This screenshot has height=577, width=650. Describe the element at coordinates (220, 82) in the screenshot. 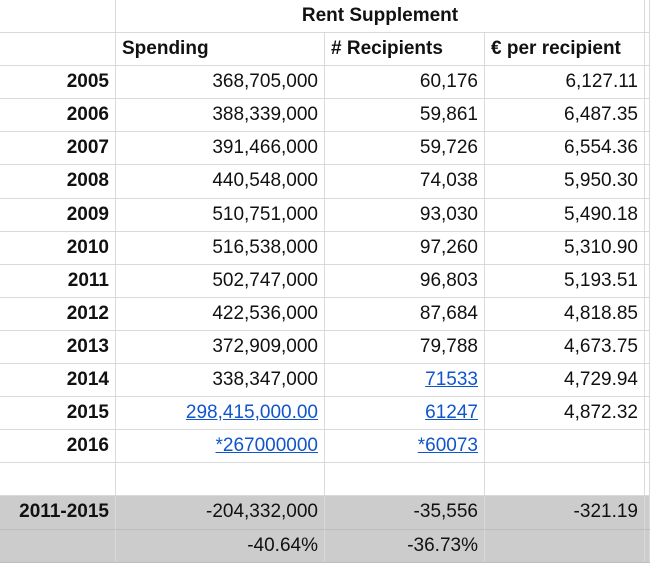

I see `spending-cell: 368,705,000` at that location.